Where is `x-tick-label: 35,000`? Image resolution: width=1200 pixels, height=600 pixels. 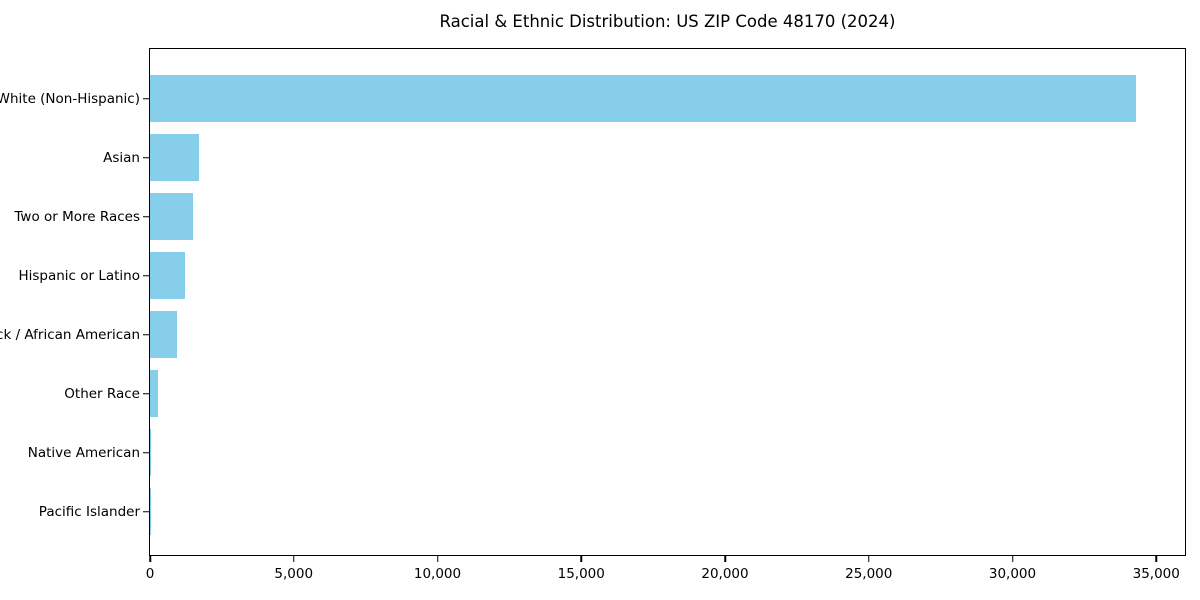
x-tick-label: 35,000 is located at coordinates (1156, 574).